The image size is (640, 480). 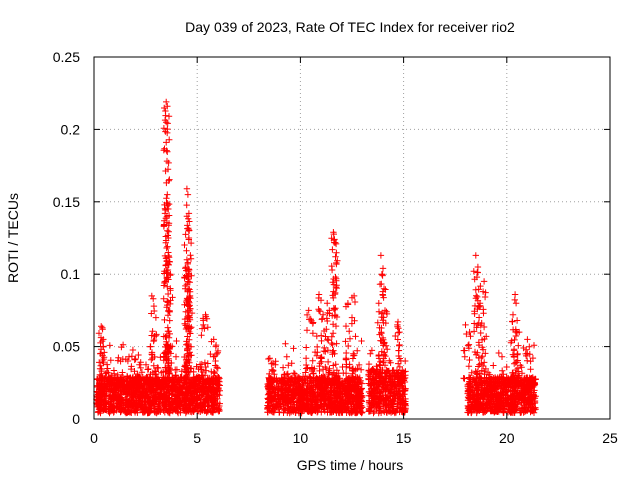 What do you see at coordinates (610, 438) in the screenshot?
I see `x-tick-label: 25` at bounding box center [610, 438].